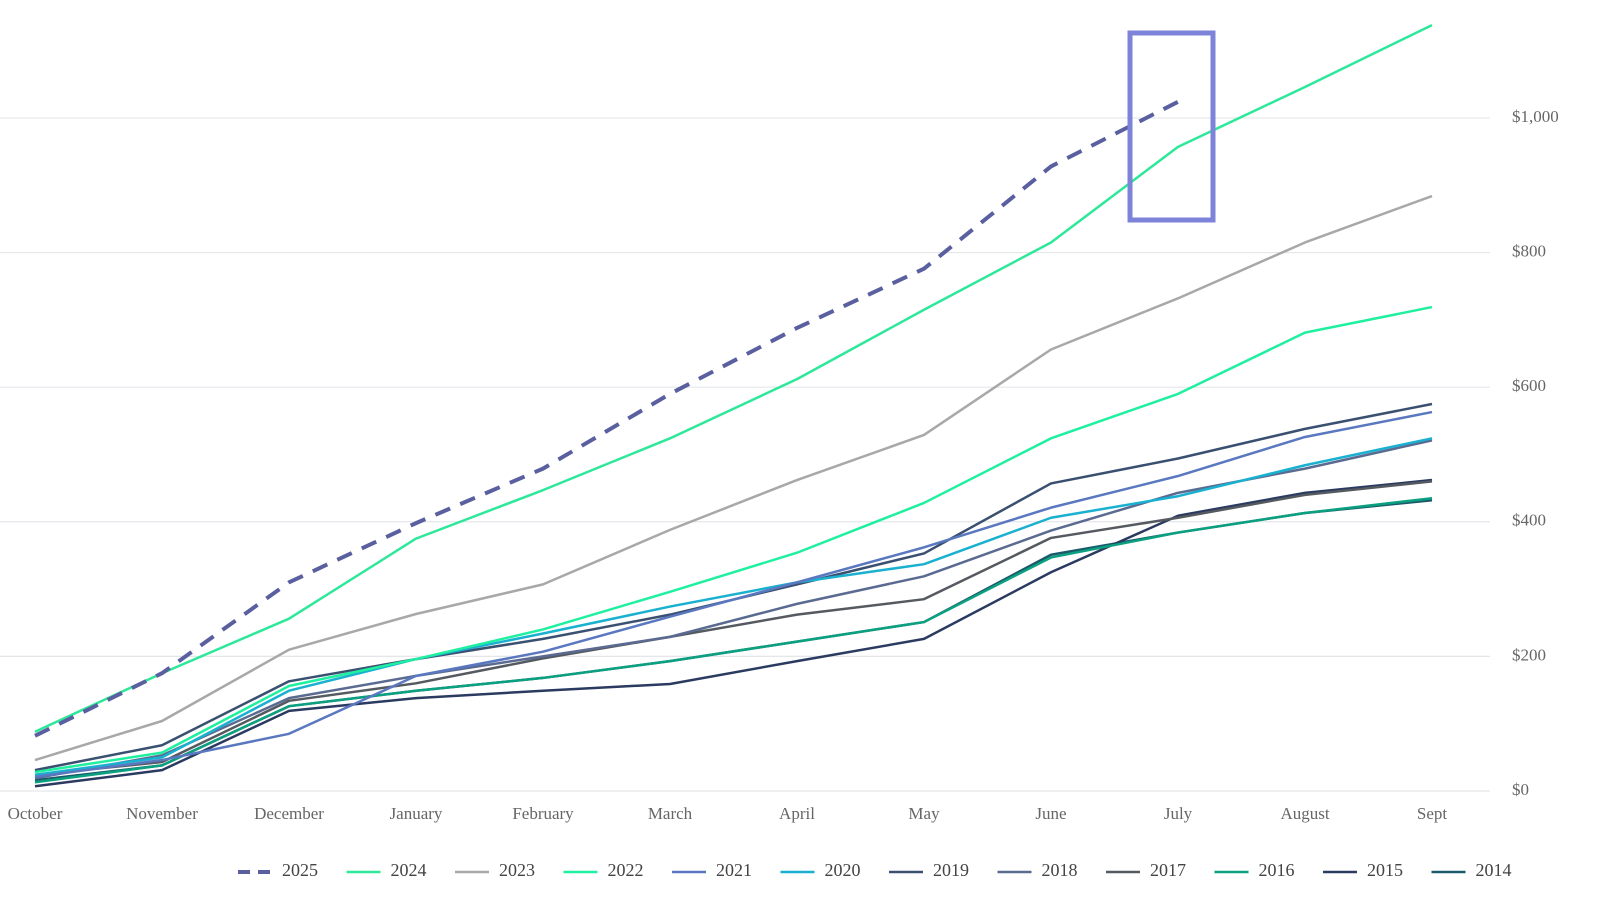 The height and width of the screenshot is (917, 1597). What do you see at coordinates (300, 870) in the screenshot?
I see `legend-label: 2025` at bounding box center [300, 870].